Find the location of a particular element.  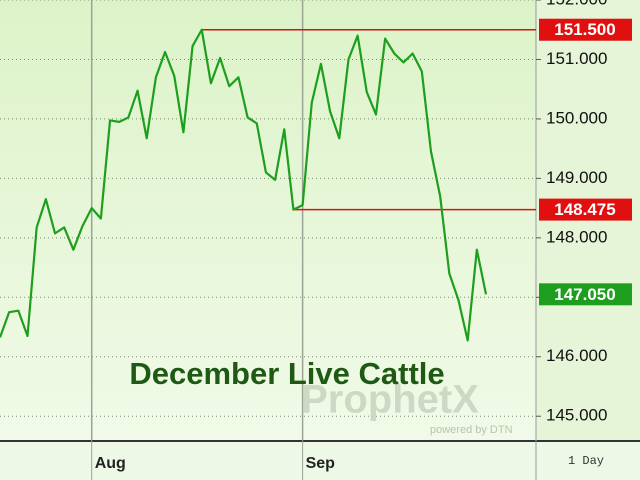

last-price-box is located at coordinates (585, 294).